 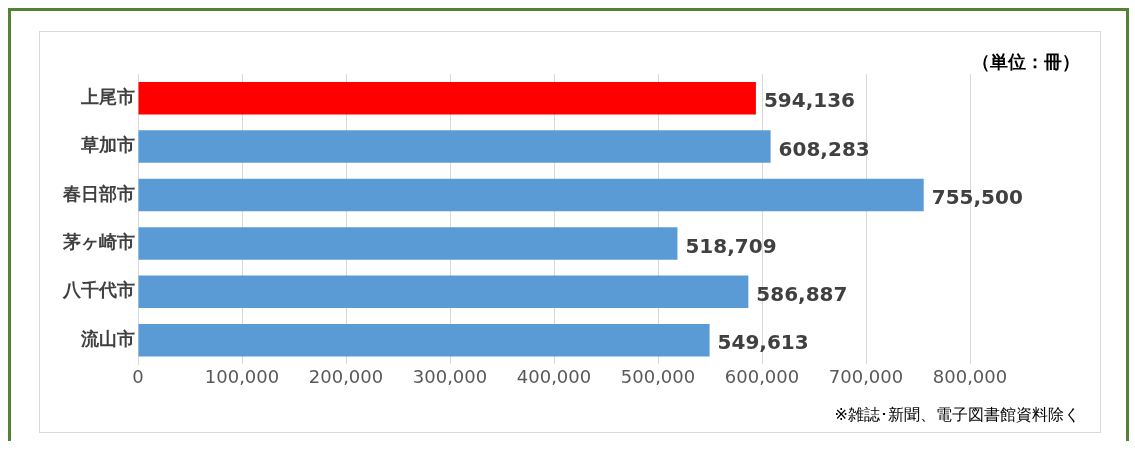 What do you see at coordinates (138, 376) in the screenshot?
I see `x-tick-label: 0` at bounding box center [138, 376].